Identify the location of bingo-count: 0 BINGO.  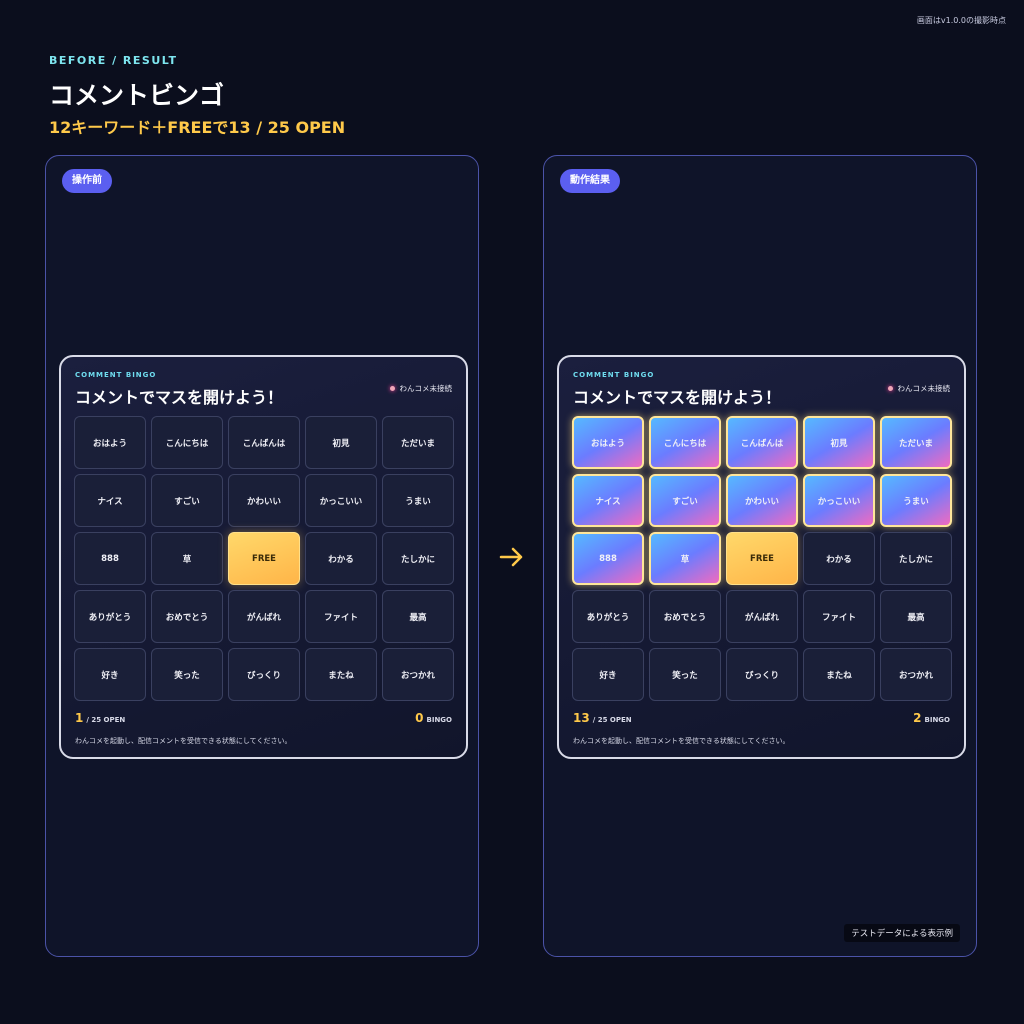
(433, 718).